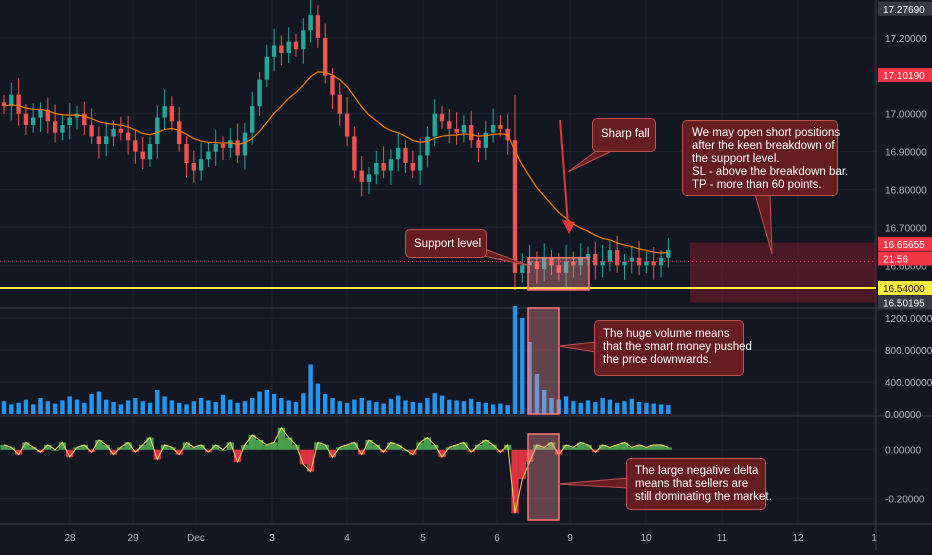 The height and width of the screenshot is (555, 932). I want to click on price-tick-label: 16.70000, so click(906, 228).